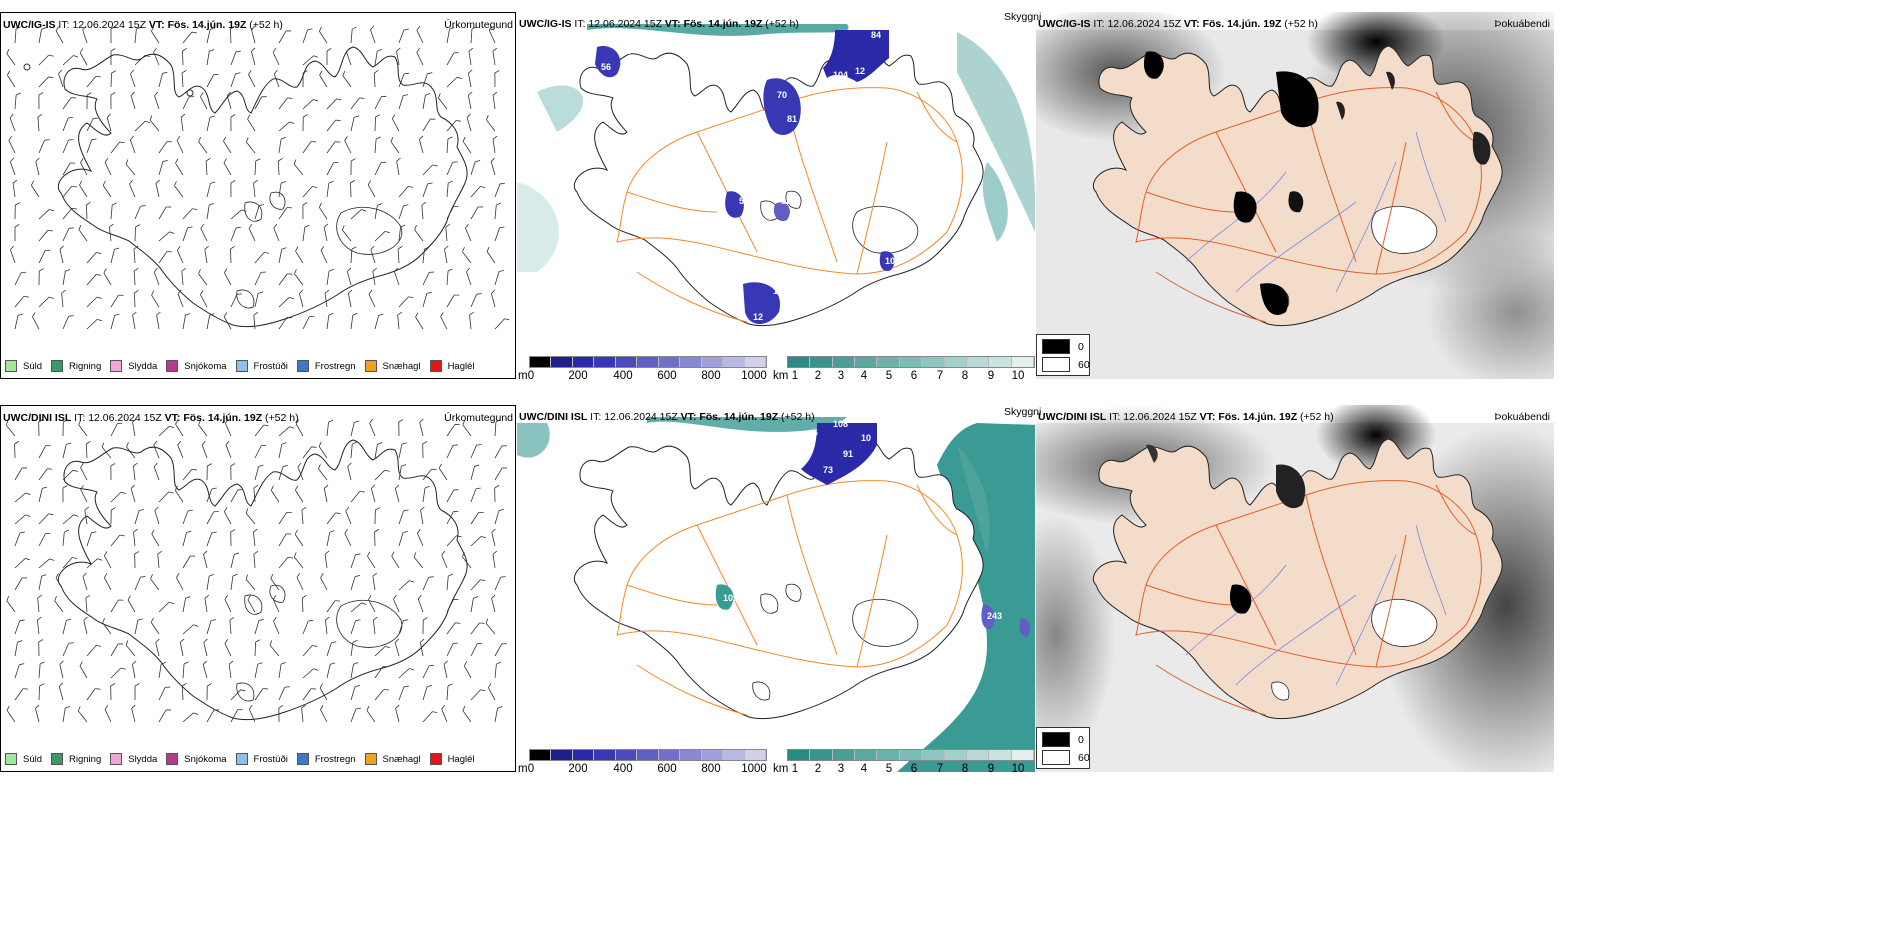 This screenshot has width=1900, height=950. Describe the element at coordinates (1063, 355) in the screenshot. I see `cloud-legend: 0 60` at that location.